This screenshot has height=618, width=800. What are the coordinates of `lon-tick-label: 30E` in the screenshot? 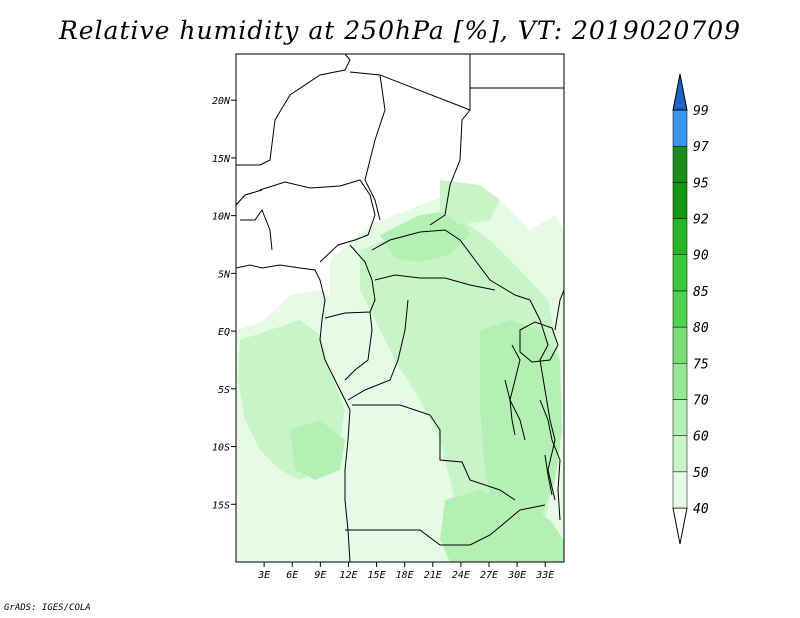 It's located at (516, 575).